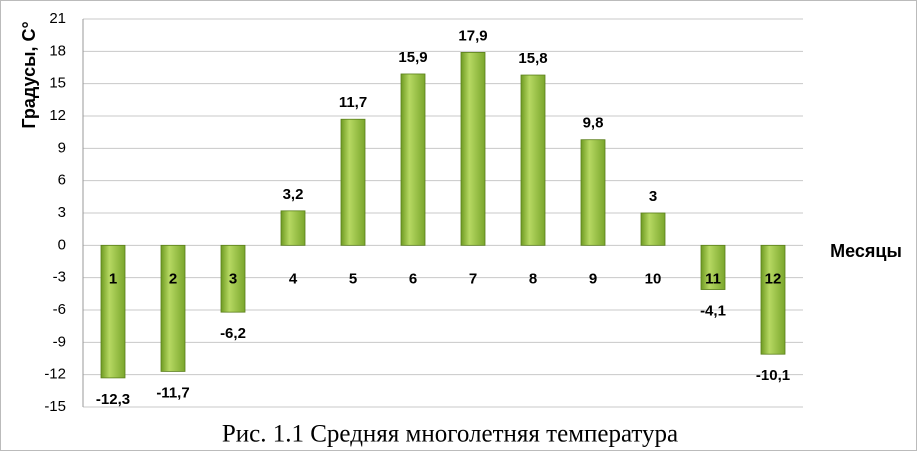 The height and width of the screenshot is (451, 917). Describe the element at coordinates (59, 341) in the screenshot. I see `y-tick-label: -9` at that location.